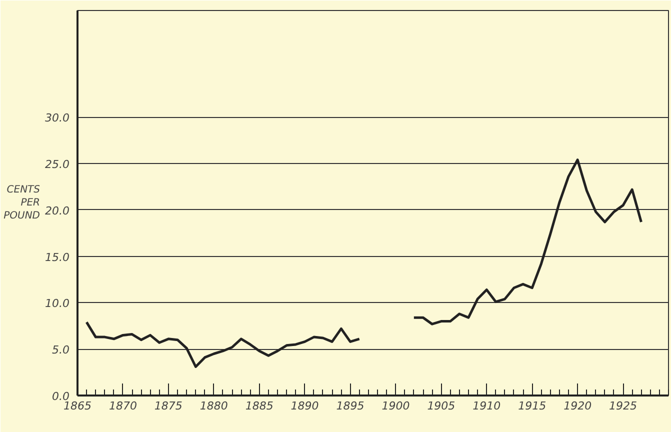 This screenshot has width=671, height=432. Describe the element at coordinates (57, 211) in the screenshot. I see `y-tick-label: 20.0` at that location.